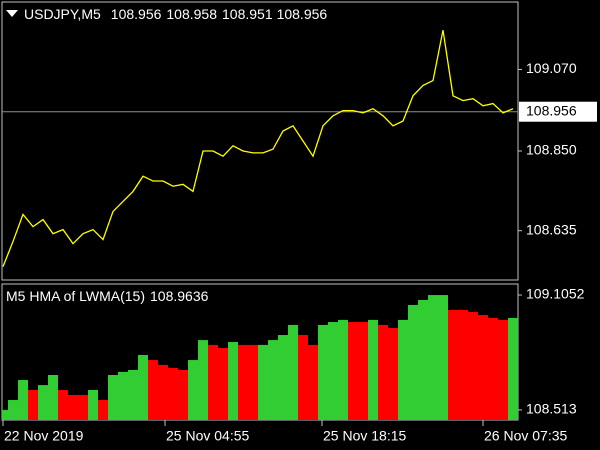 This screenshot has width=600, height=450. I want to click on last-price-box, so click(558, 111).